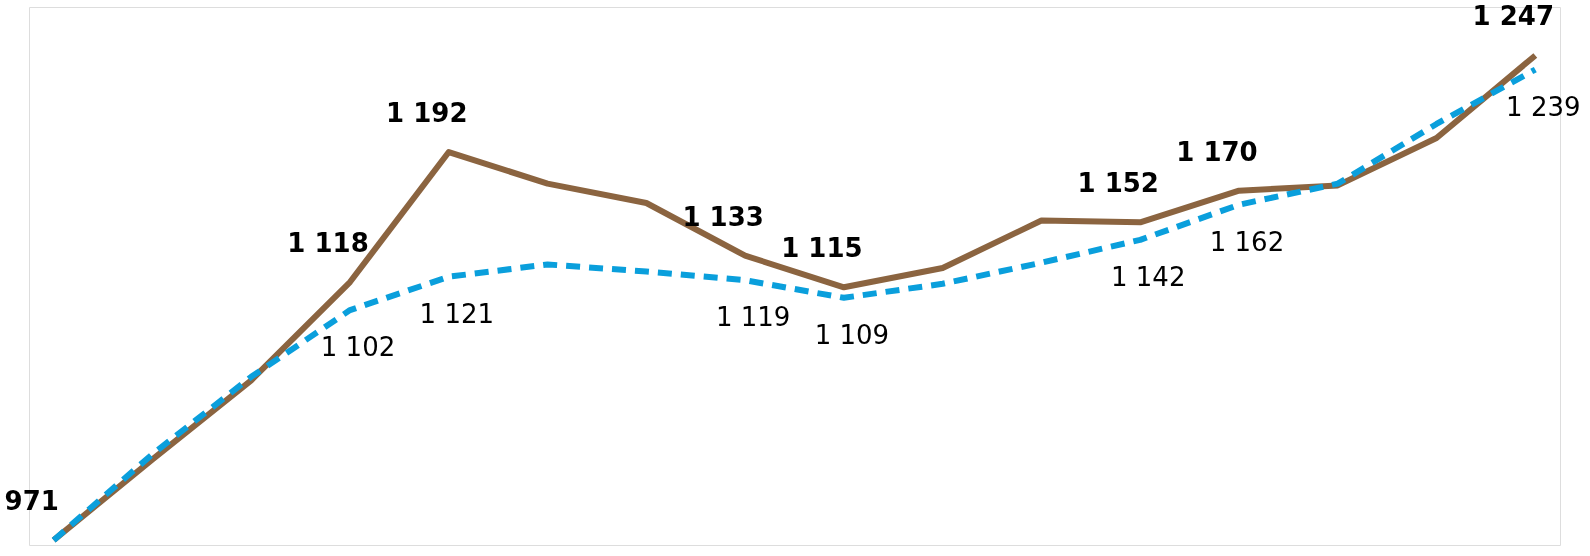  I want to click on data-label: 1 109, so click(852, 334).